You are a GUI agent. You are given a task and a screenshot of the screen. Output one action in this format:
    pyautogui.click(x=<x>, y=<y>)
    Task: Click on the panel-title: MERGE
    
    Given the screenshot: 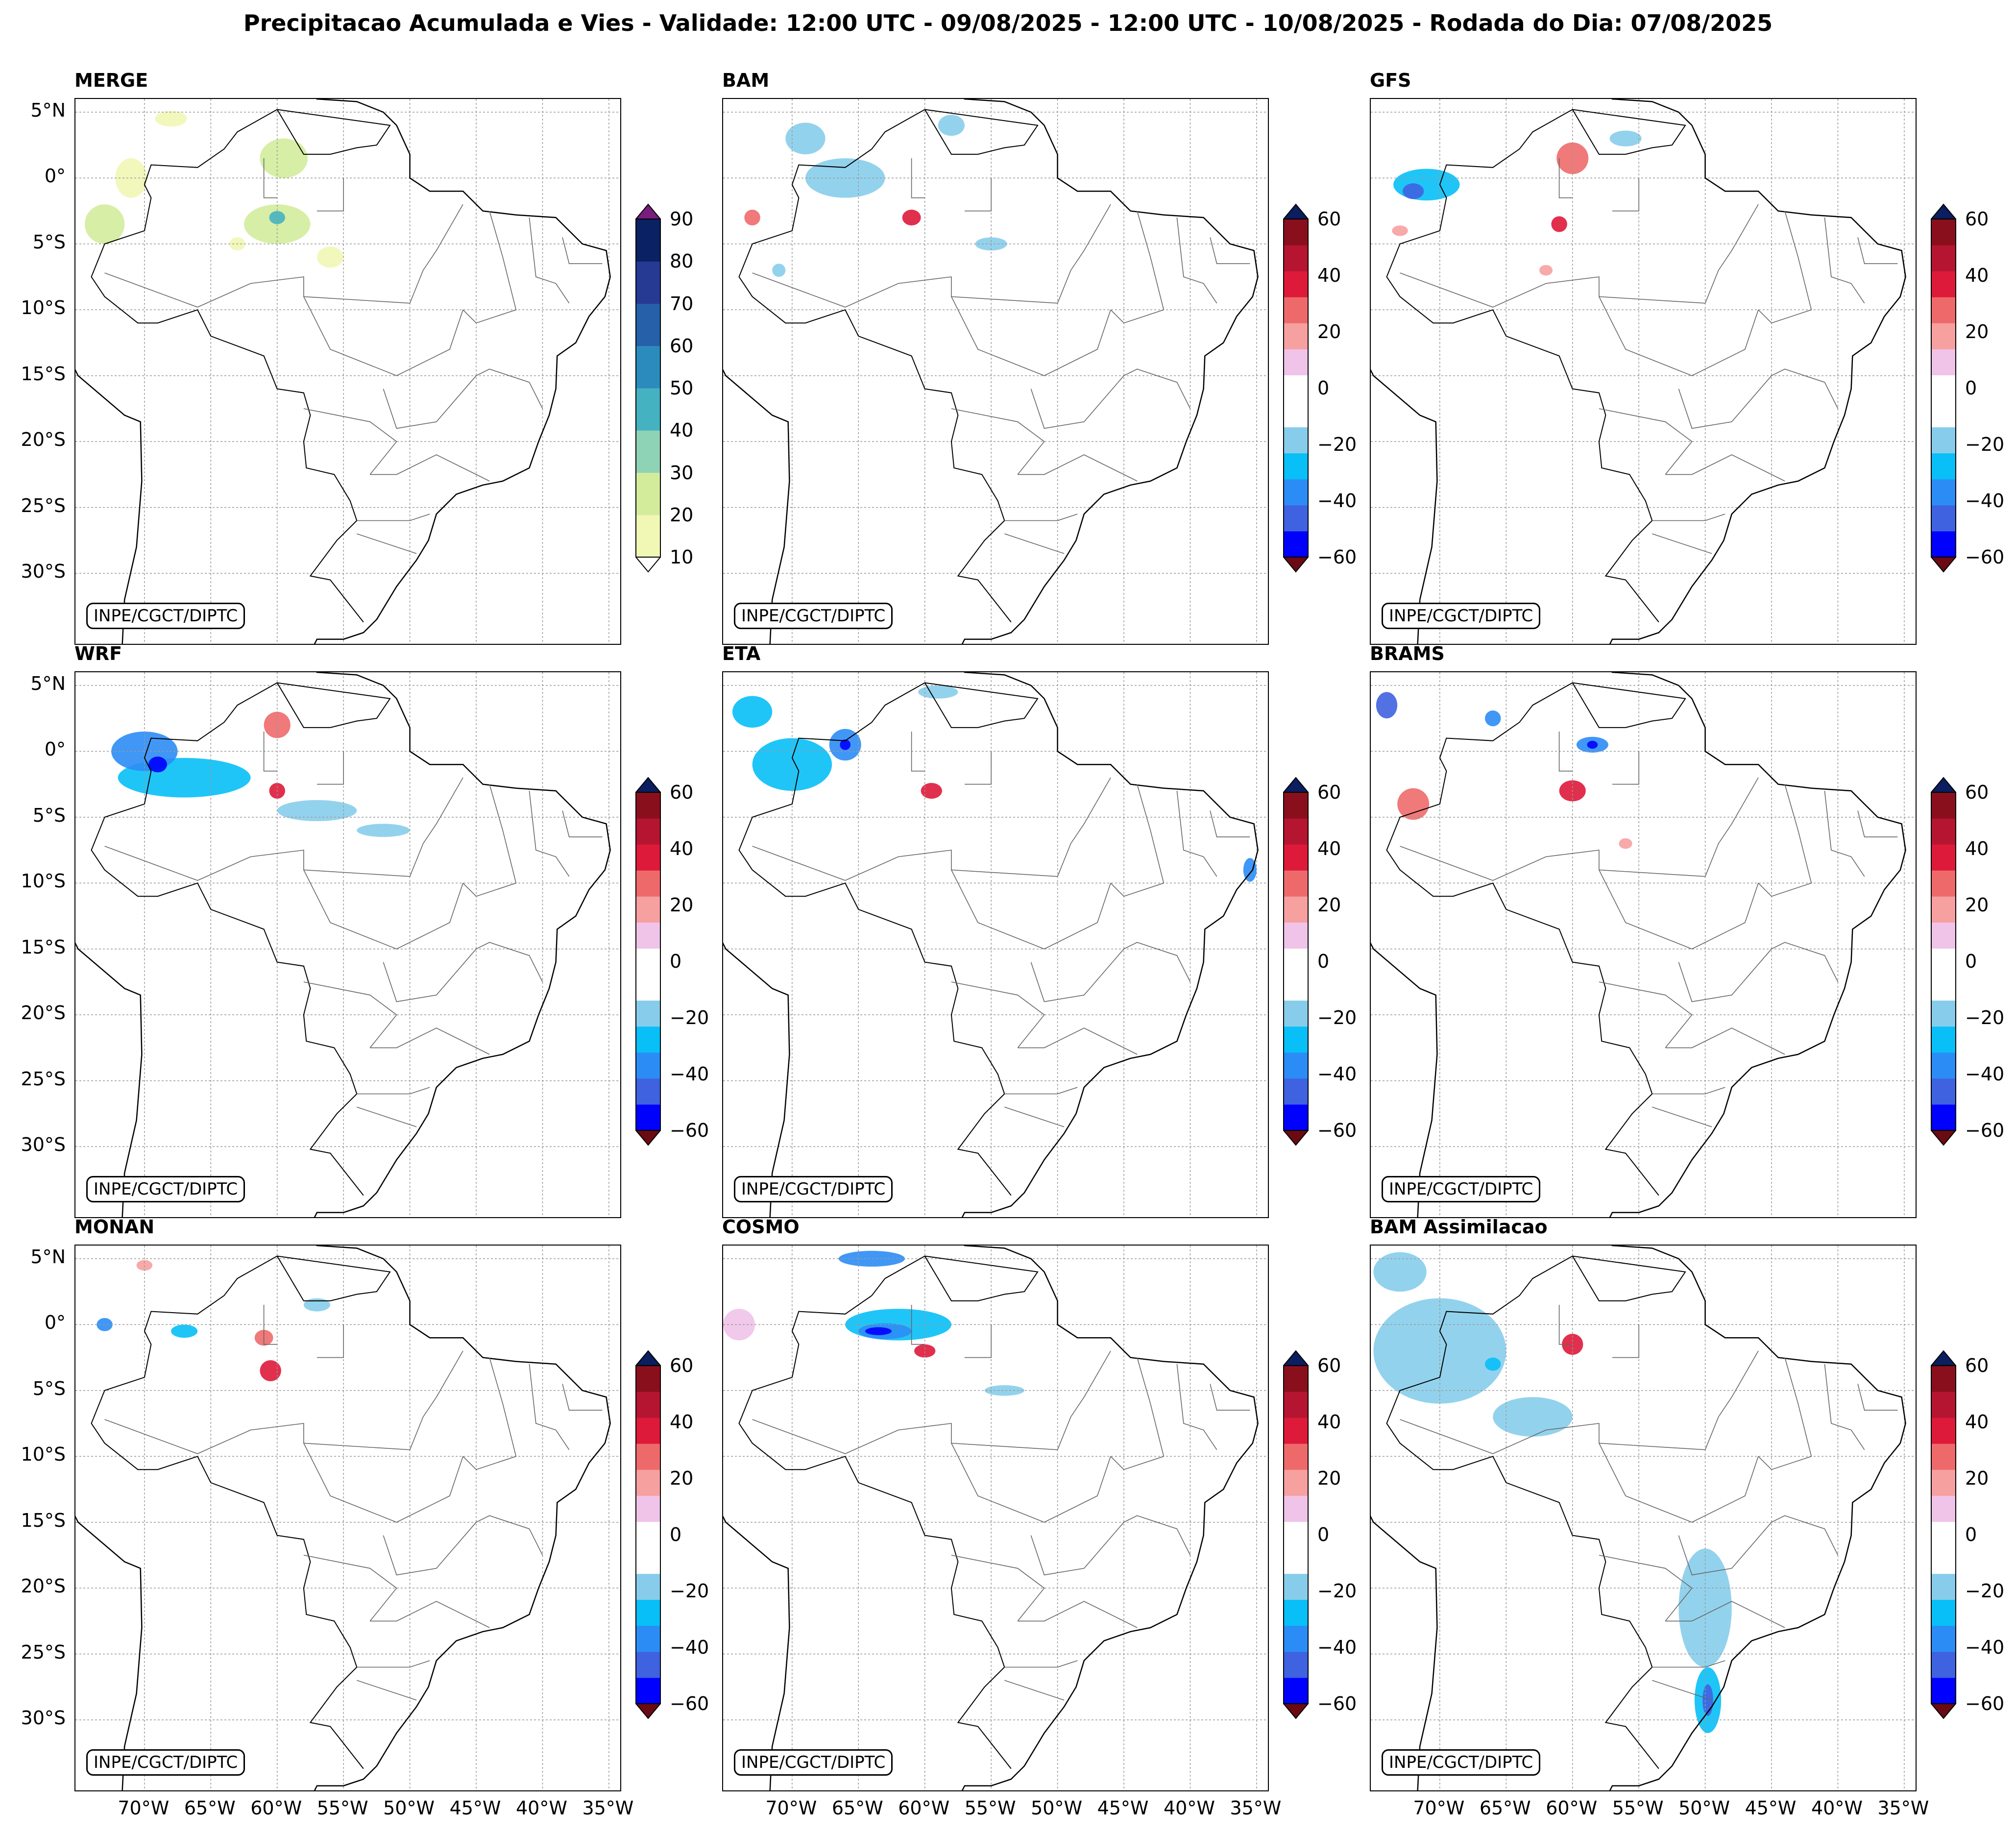 What is the action you would take?
    pyautogui.click(x=111, y=80)
    